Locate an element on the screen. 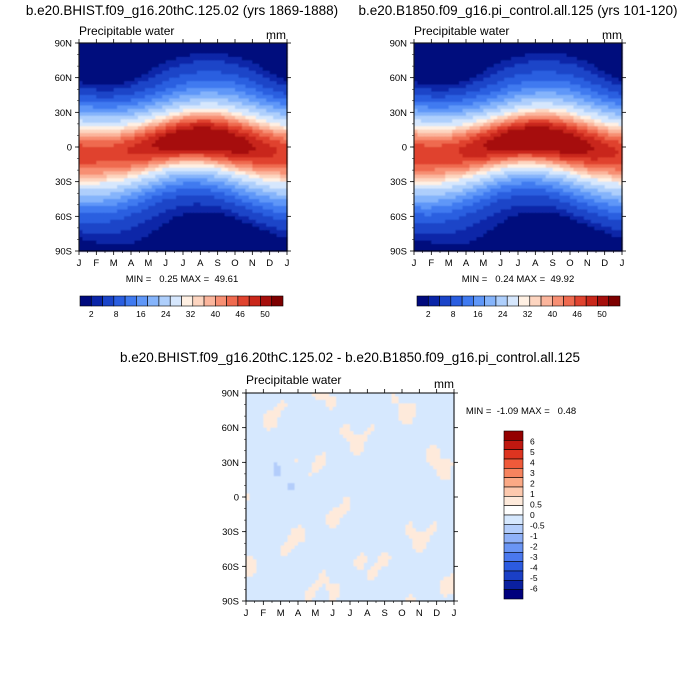  panel-3-colorbar-label: 6 is located at coordinates (532, 442).